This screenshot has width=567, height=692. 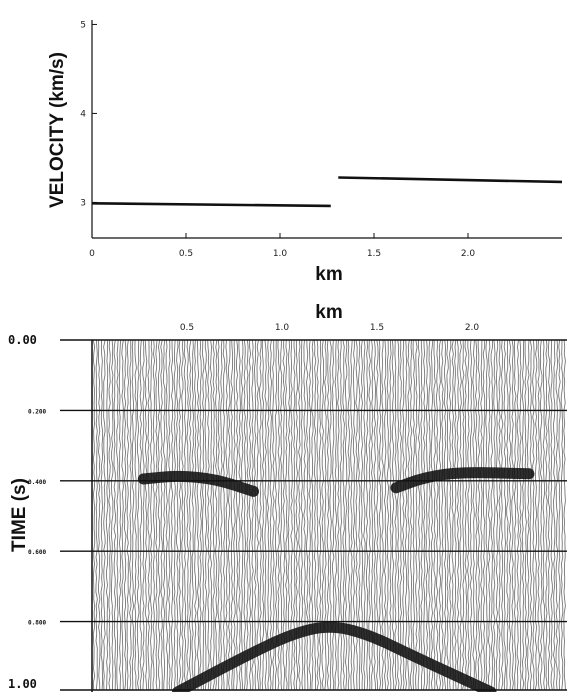 What do you see at coordinates (83, 114) in the screenshot?
I see `velocity-y-tick-label: 4` at bounding box center [83, 114].